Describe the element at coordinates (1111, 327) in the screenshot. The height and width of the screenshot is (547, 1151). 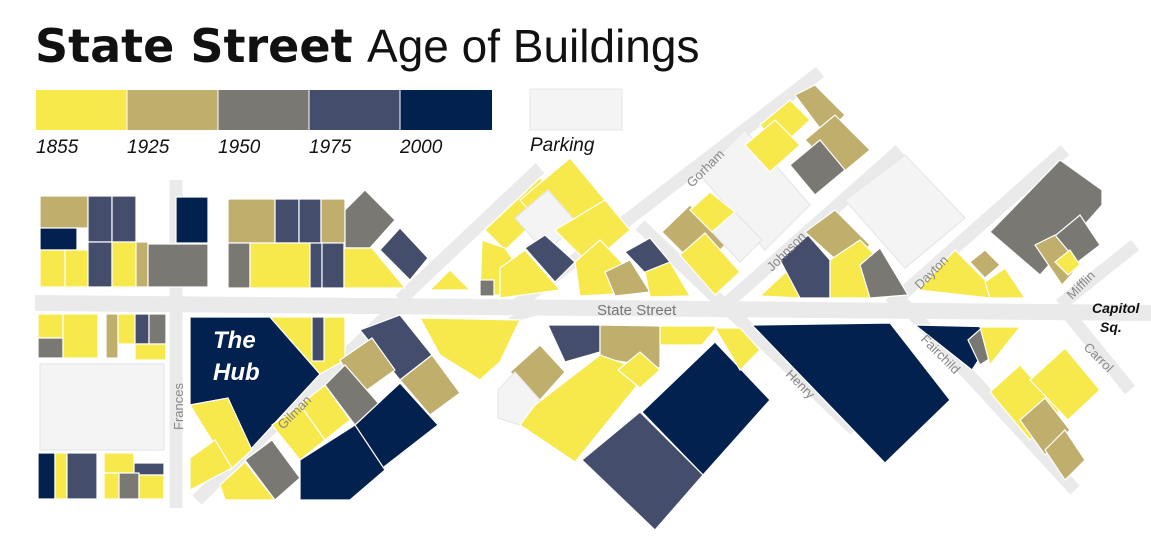
I see `capitol-label-line2: Sq.` at that location.